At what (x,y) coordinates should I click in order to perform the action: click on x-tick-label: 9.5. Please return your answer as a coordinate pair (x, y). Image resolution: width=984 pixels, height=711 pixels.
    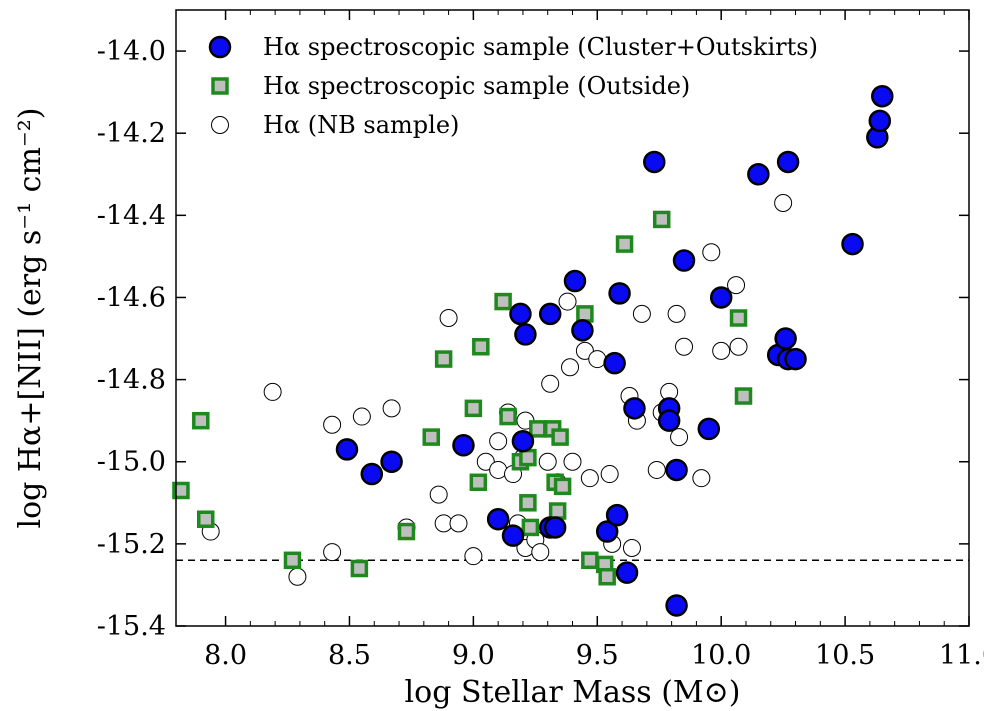
    Looking at the image, I should click on (597, 655).